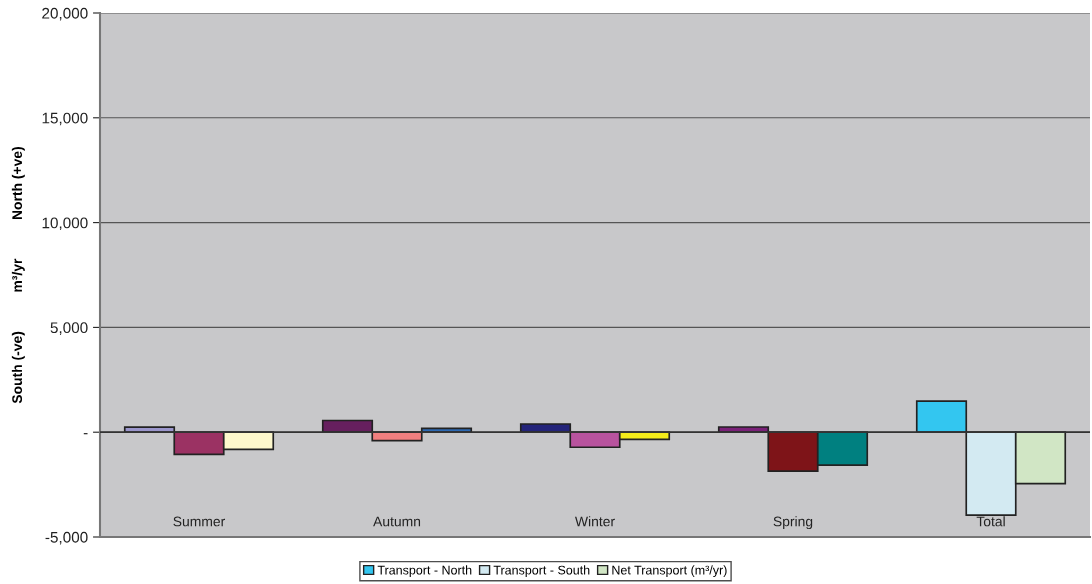  I want to click on y-tick-label: 20,000, so click(65, 14).